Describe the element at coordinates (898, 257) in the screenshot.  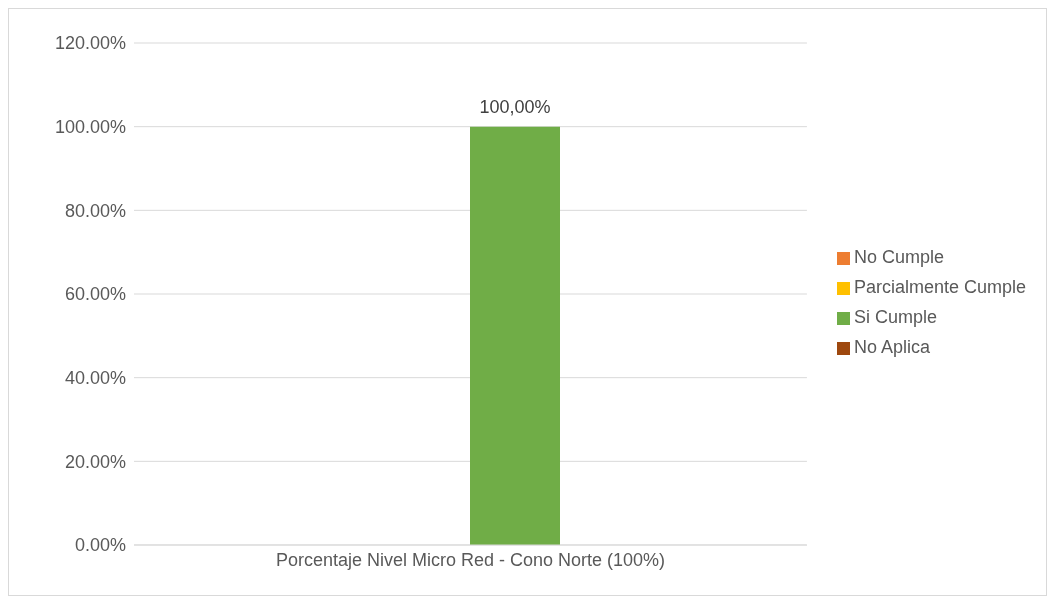
I see `legend-label: No Cumple` at that location.